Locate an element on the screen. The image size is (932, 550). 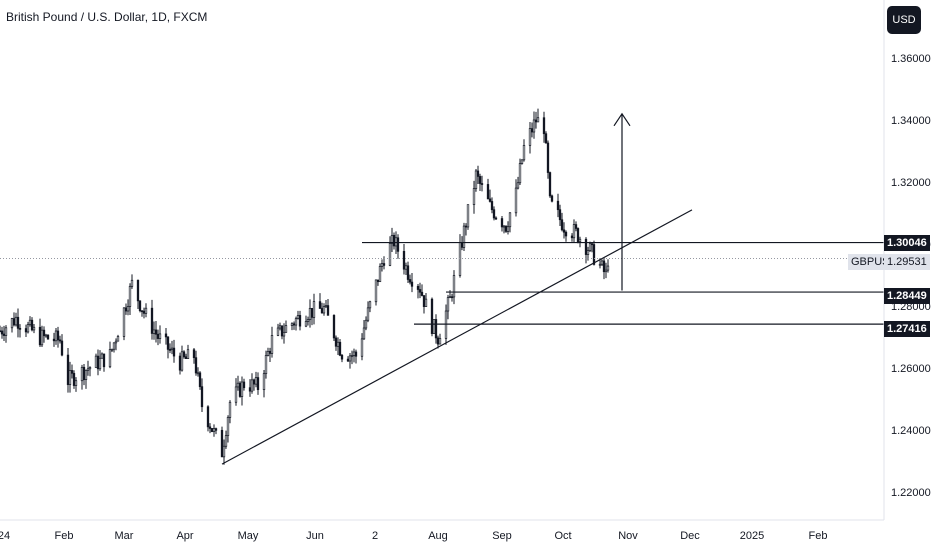
time-tick-label: Jun is located at coordinates (315, 536).